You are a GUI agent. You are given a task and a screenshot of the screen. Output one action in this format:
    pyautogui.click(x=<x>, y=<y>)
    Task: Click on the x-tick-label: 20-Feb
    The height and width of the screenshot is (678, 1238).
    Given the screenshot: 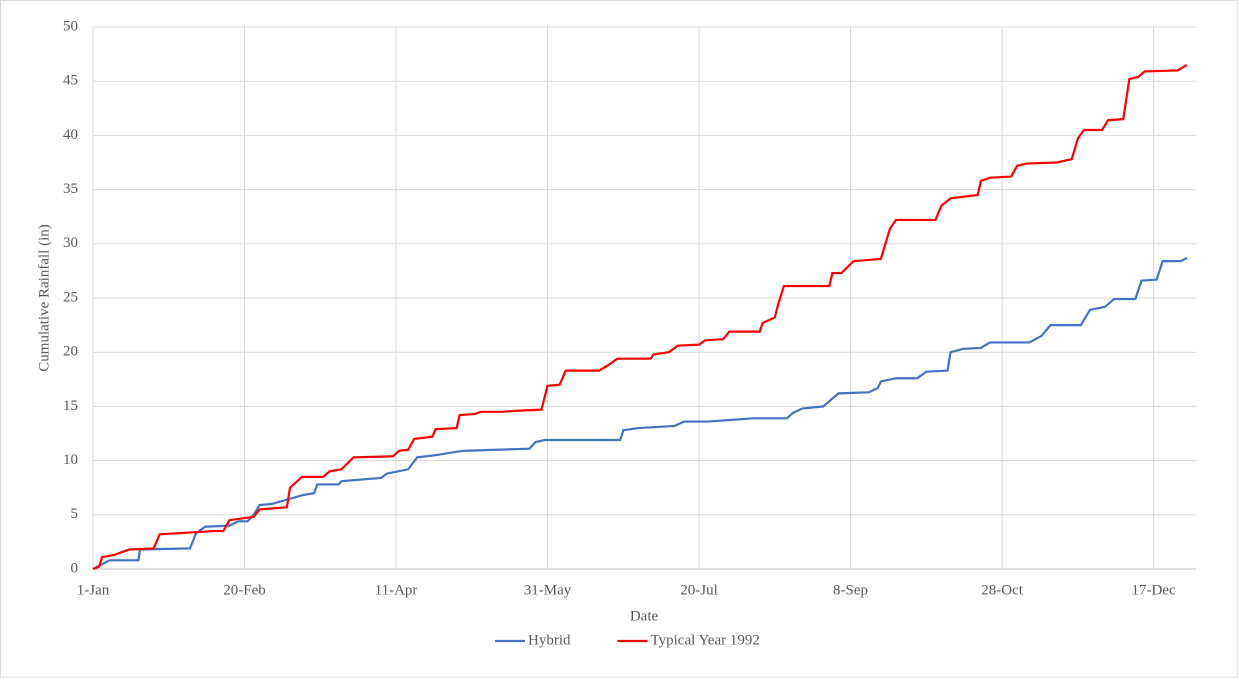 What is the action you would take?
    pyautogui.click(x=244, y=590)
    